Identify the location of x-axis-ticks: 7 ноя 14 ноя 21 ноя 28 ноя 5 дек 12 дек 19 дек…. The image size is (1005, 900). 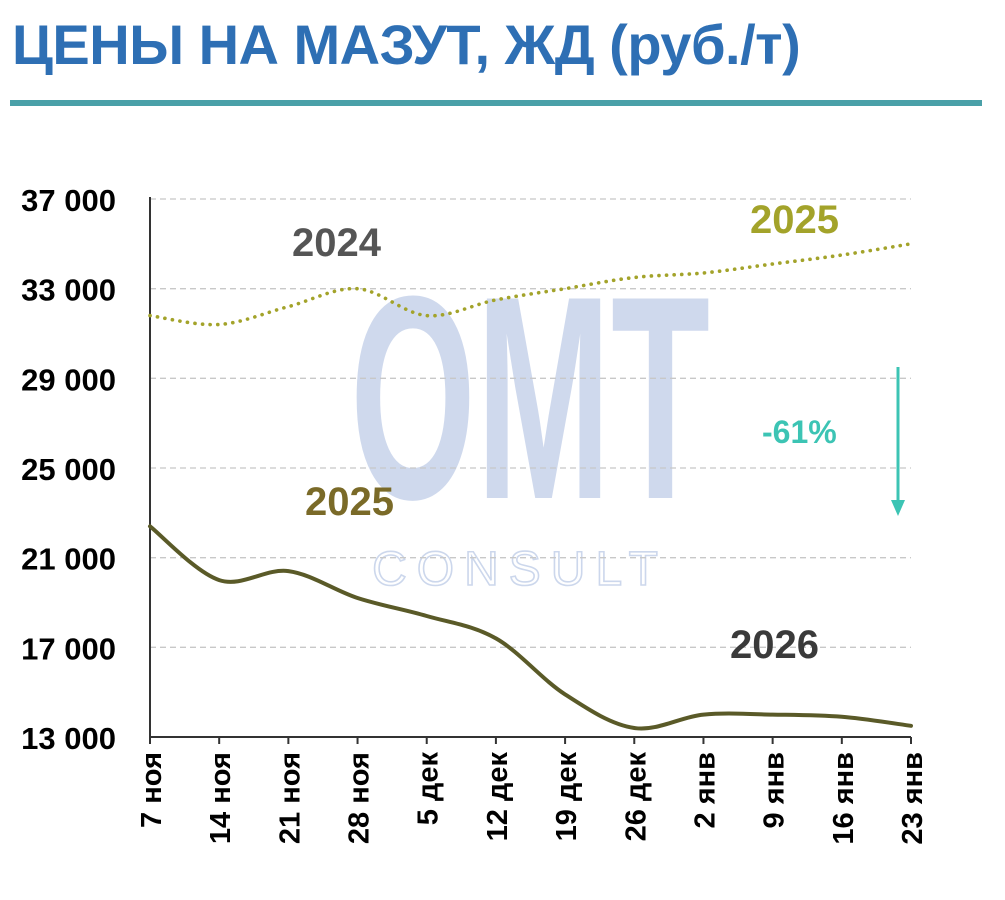
(532, 798).